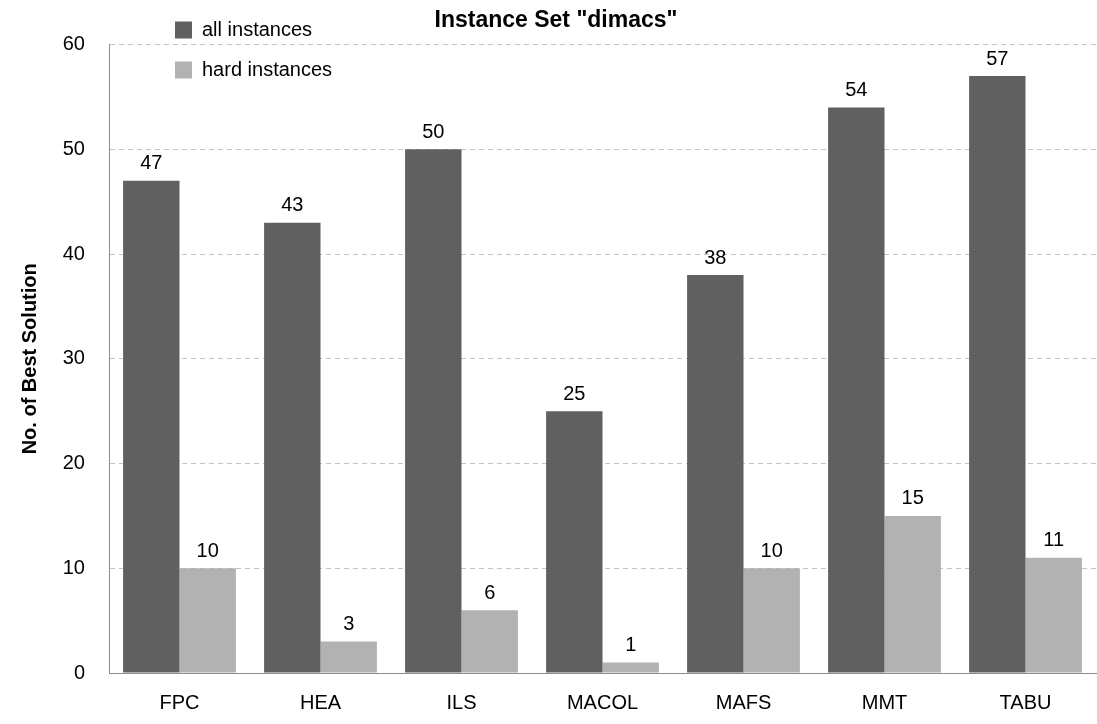 The height and width of the screenshot is (724, 1097). I want to click on chart-title: Instance Set "dimacs", so click(556, 19).